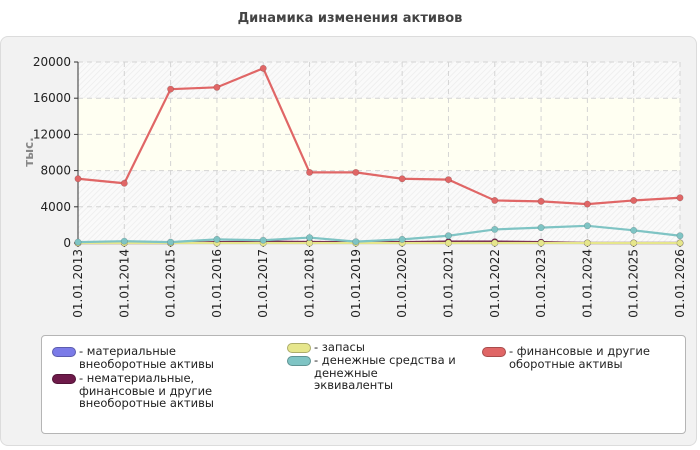  What do you see at coordinates (52, 62) in the screenshot?
I see `y-tick-label: 20000` at bounding box center [52, 62].